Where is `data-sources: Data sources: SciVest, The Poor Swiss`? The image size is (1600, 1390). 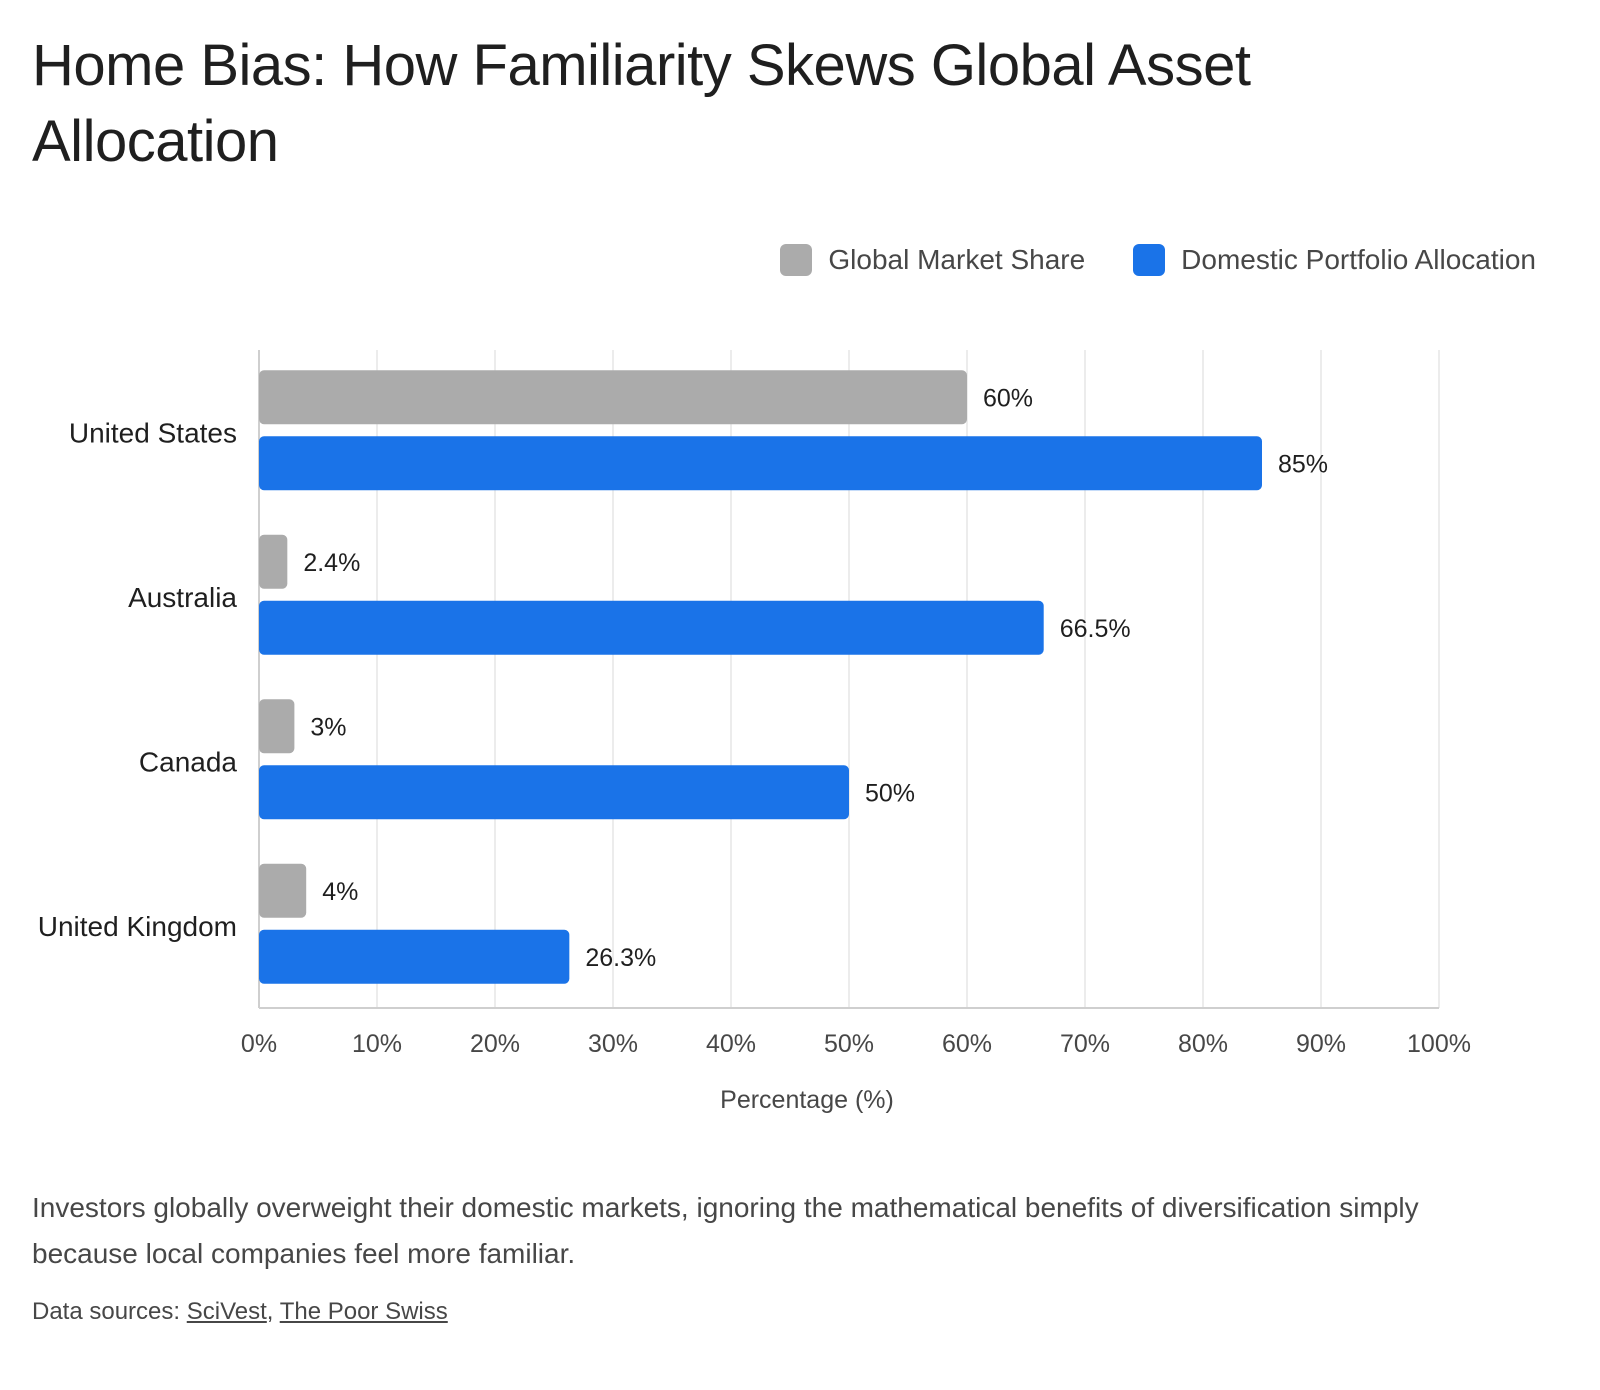 data-sources: Data sources: SciVest, The Poor Swiss is located at coordinates (240, 1312).